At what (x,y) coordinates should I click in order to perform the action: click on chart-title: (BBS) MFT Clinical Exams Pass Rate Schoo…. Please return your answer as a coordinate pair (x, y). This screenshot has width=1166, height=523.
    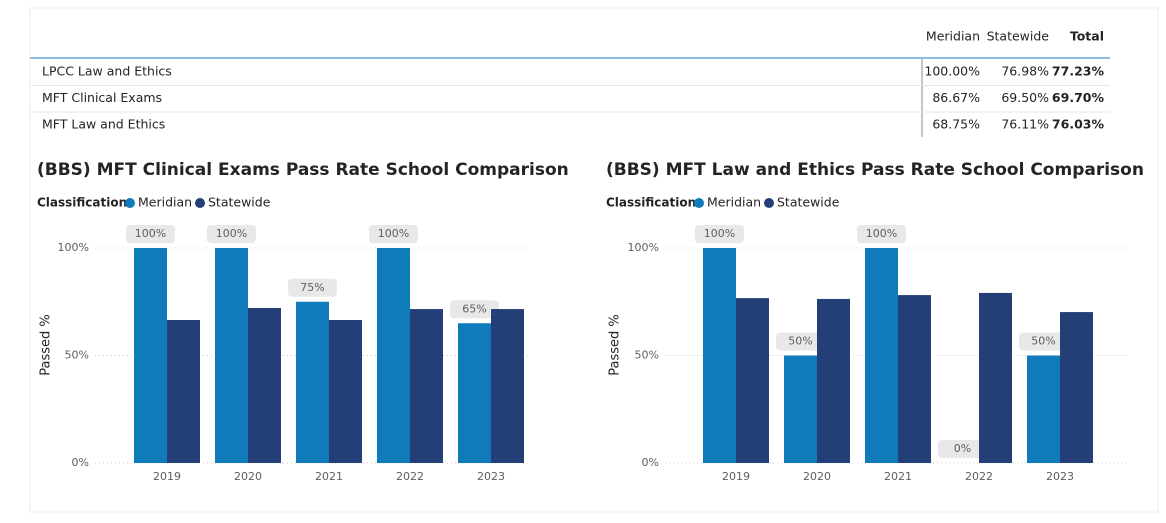
    Looking at the image, I should click on (303, 170).